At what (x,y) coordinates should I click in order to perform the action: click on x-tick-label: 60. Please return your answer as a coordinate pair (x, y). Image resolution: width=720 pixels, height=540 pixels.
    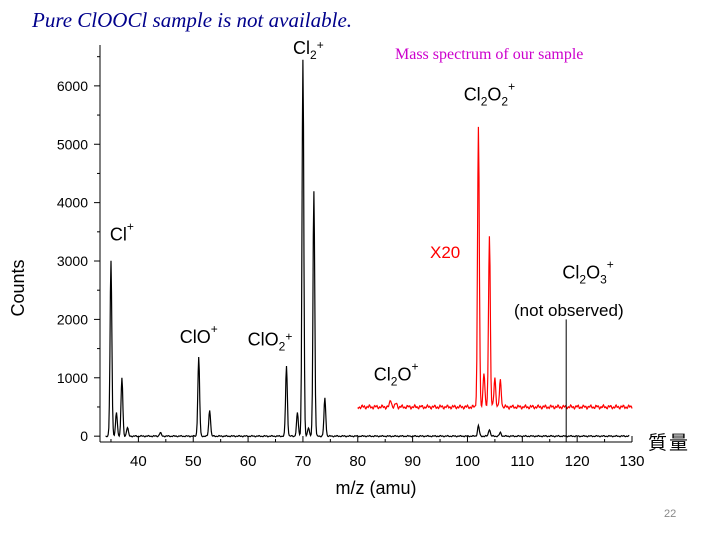
    Looking at the image, I should click on (248, 461).